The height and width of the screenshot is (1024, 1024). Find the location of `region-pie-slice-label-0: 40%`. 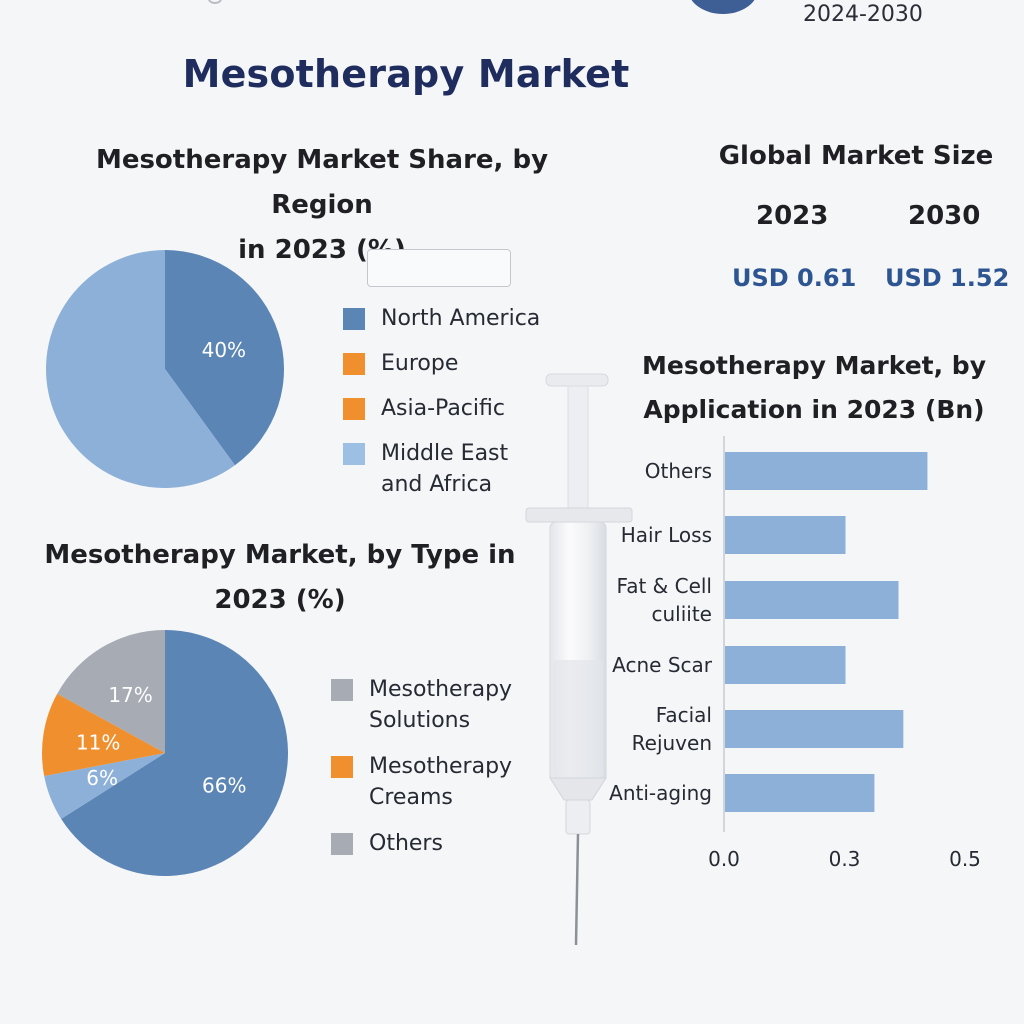

region-pie-slice-label-0: 40% is located at coordinates (224, 350).